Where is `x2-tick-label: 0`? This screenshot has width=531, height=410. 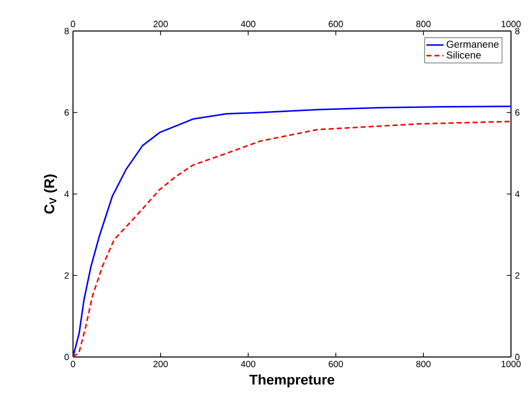
x2-tick-label: 0 is located at coordinates (73, 24).